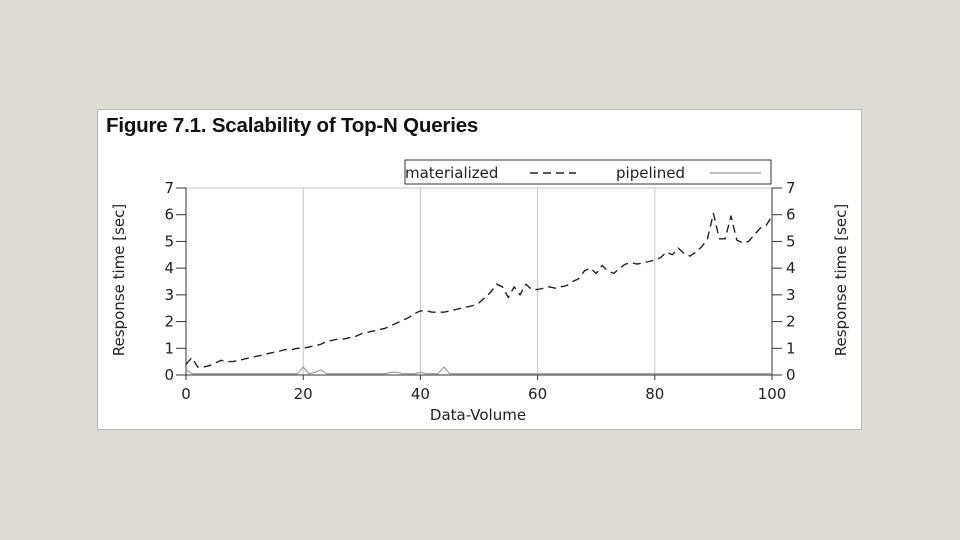  Describe the element at coordinates (169, 268) in the screenshot. I see `y-tick-label-left: 4` at that location.